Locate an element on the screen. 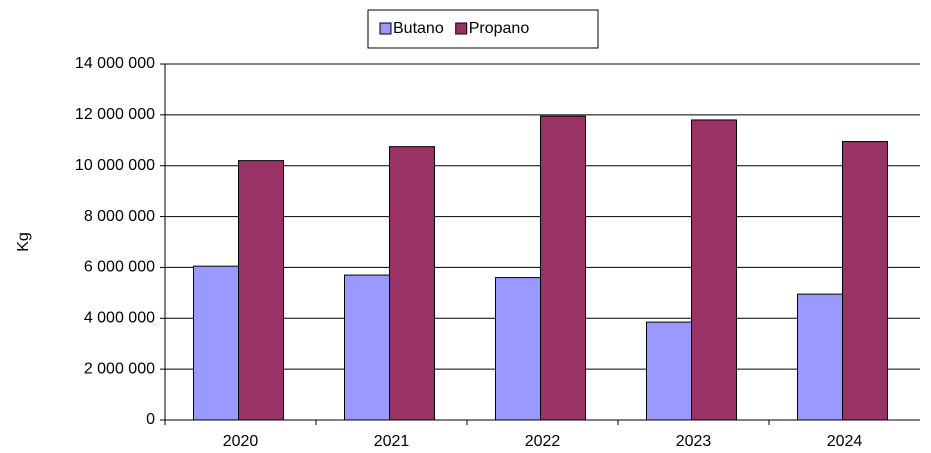 This screenshot has width=931, height=453. x-tick-label: 2020 is located at coordinates (241, 441).